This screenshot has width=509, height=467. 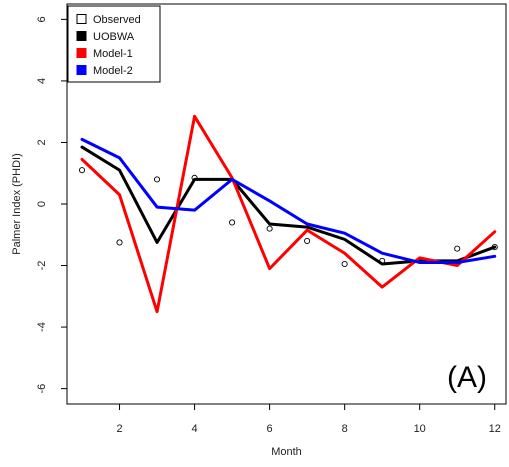 What do you see at coordinates (42, 19) in the screenshot?
I see `y-tick-label: 6` at bounding box center [42, 19].